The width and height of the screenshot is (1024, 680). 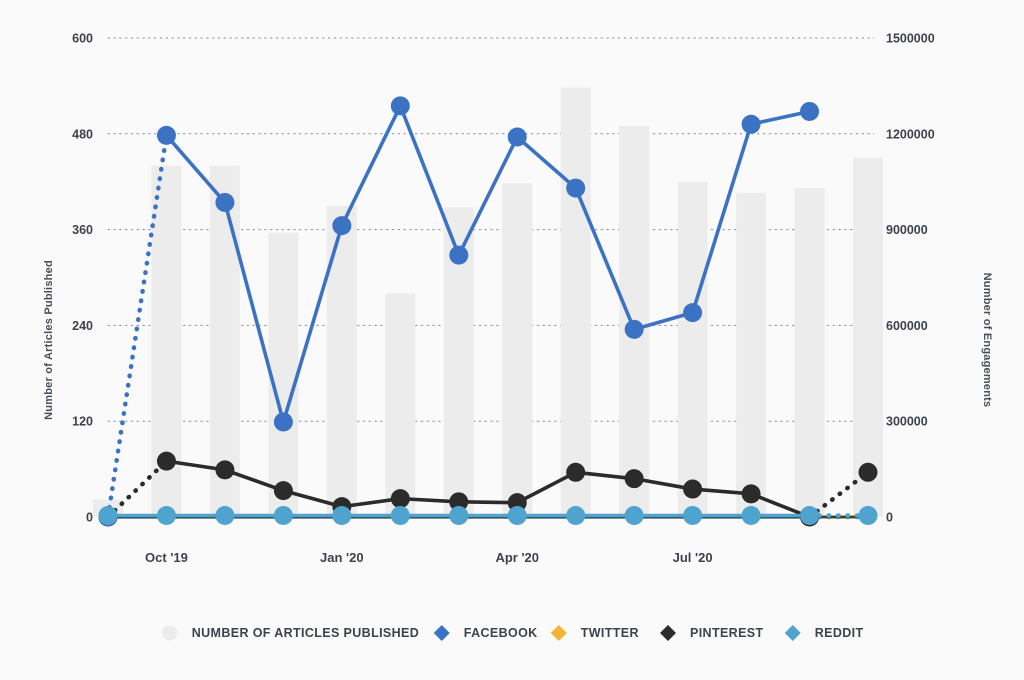 I want to click on left-tick-label: 600, so click(x=82, y=39).